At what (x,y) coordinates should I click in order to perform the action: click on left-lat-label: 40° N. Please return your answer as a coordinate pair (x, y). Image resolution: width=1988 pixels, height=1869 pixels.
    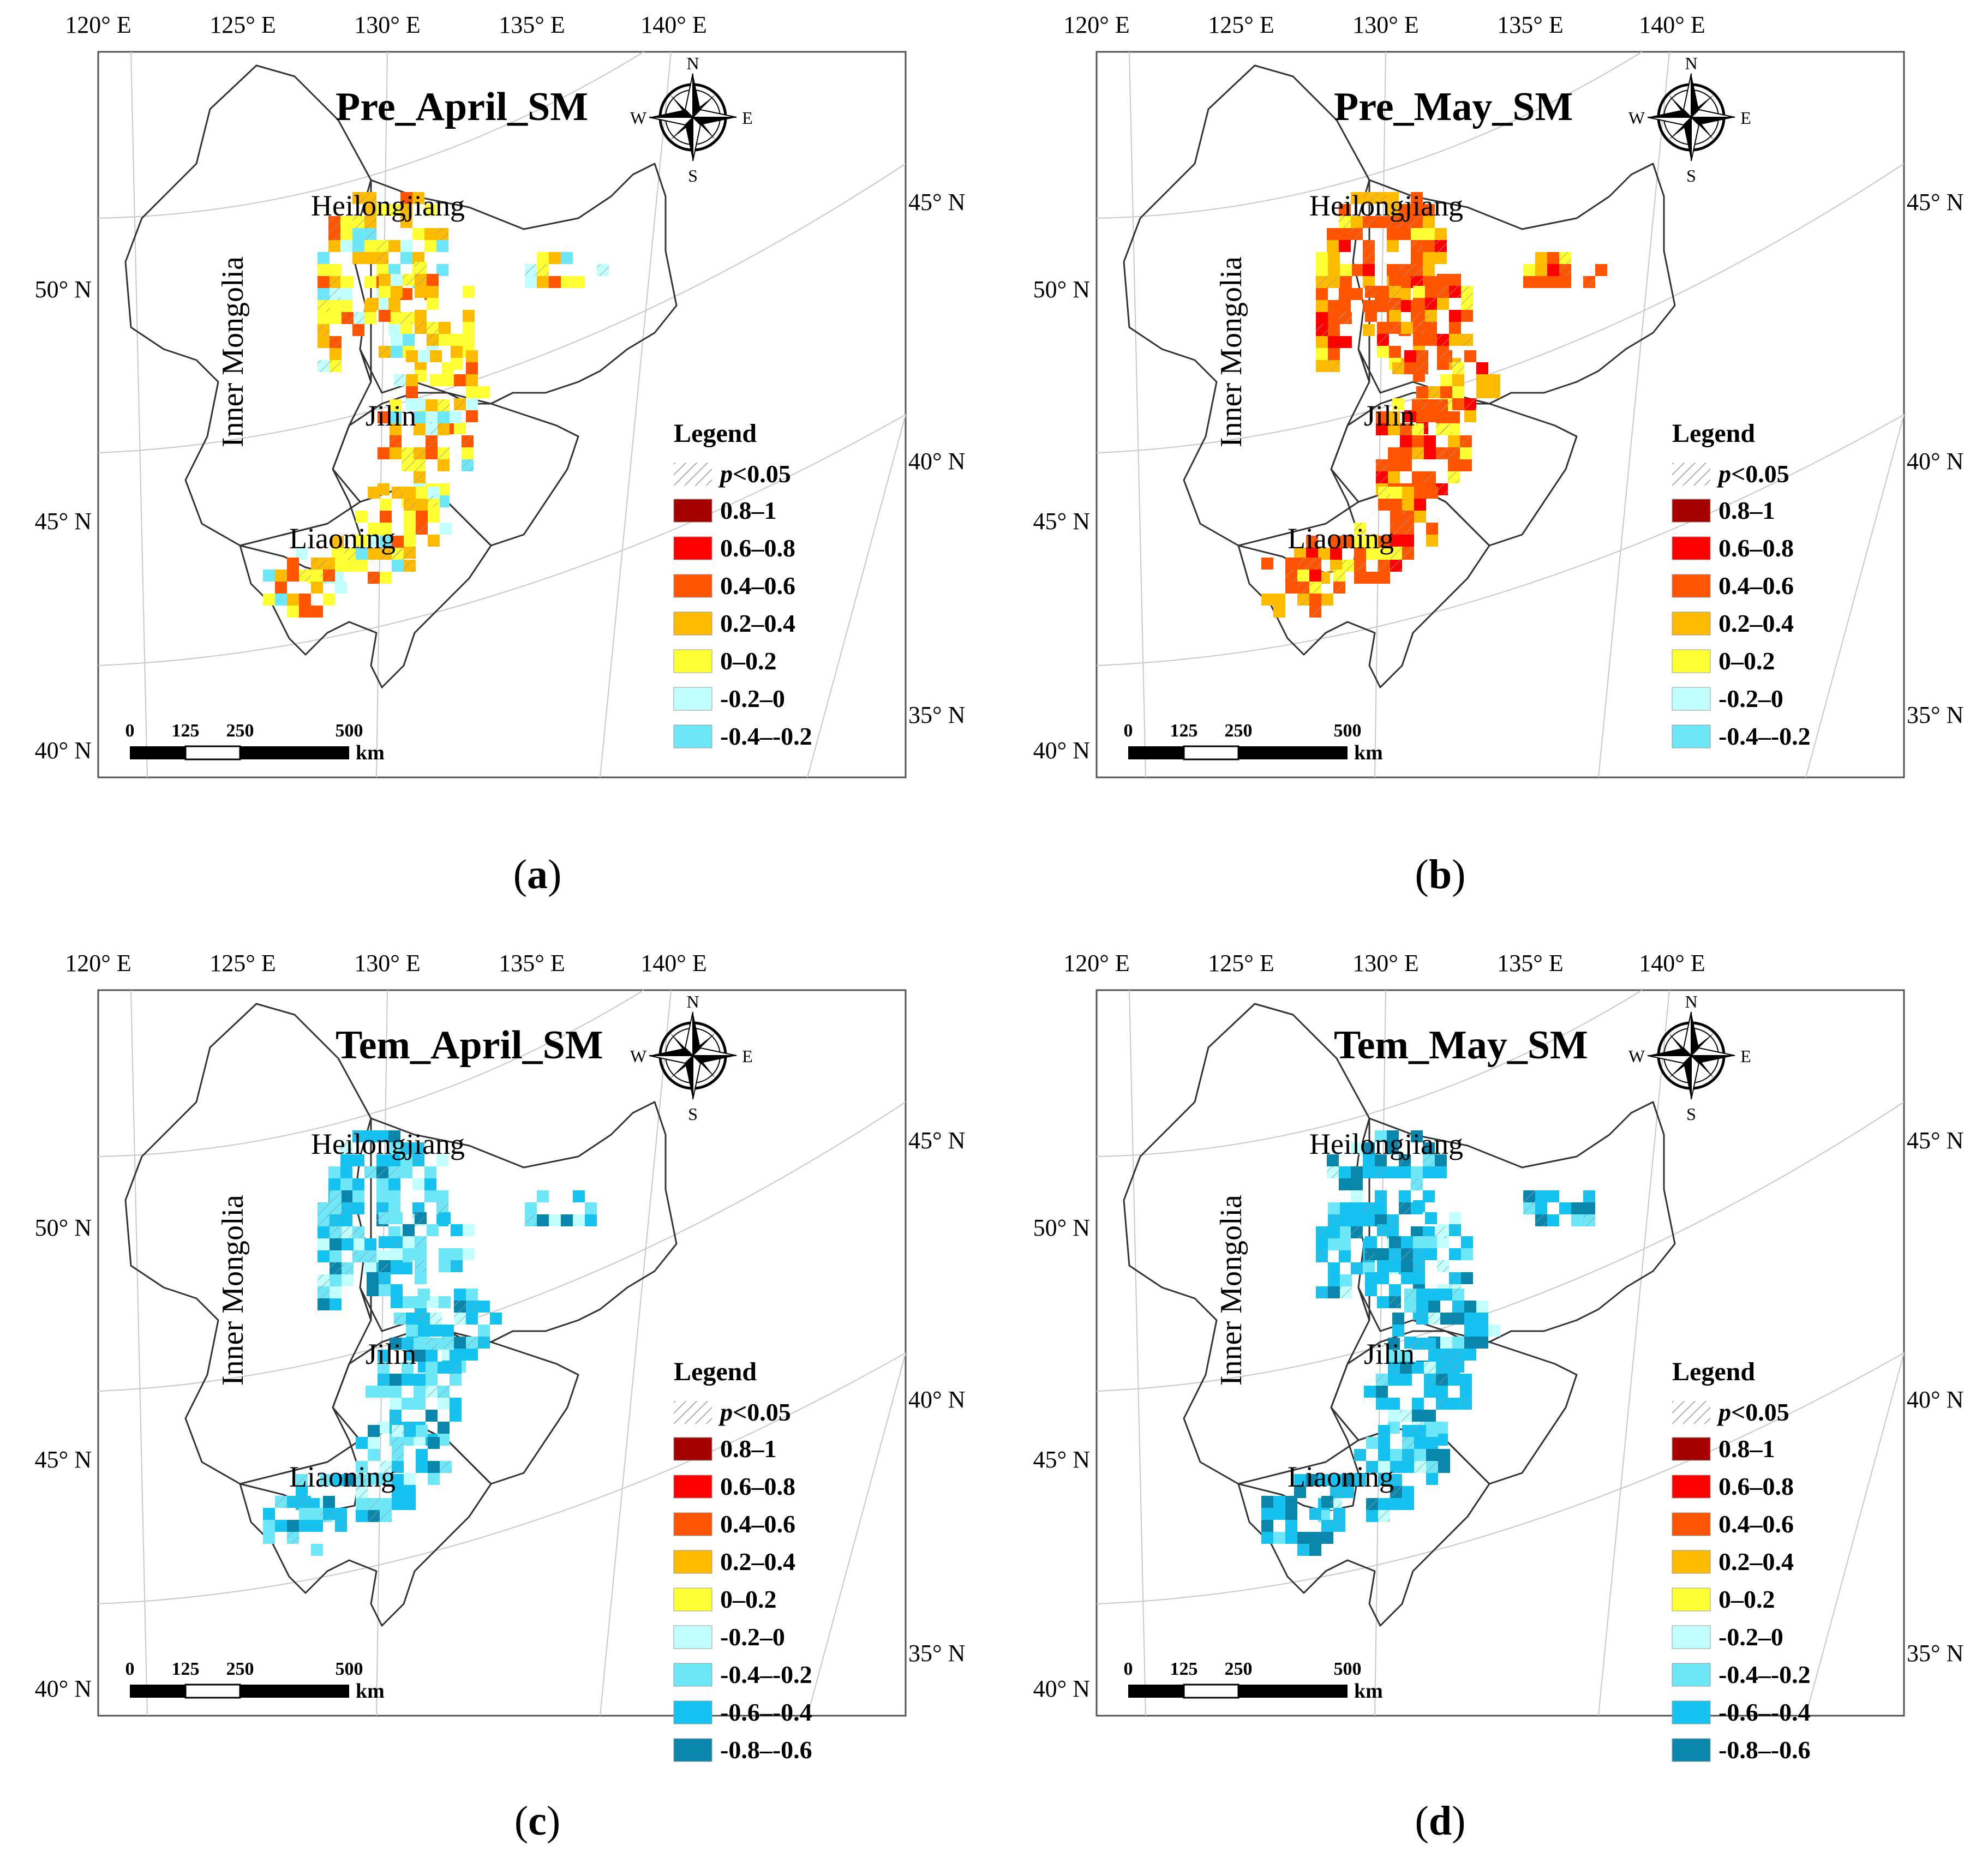
    Looking at the image, I should click on (63, 750).